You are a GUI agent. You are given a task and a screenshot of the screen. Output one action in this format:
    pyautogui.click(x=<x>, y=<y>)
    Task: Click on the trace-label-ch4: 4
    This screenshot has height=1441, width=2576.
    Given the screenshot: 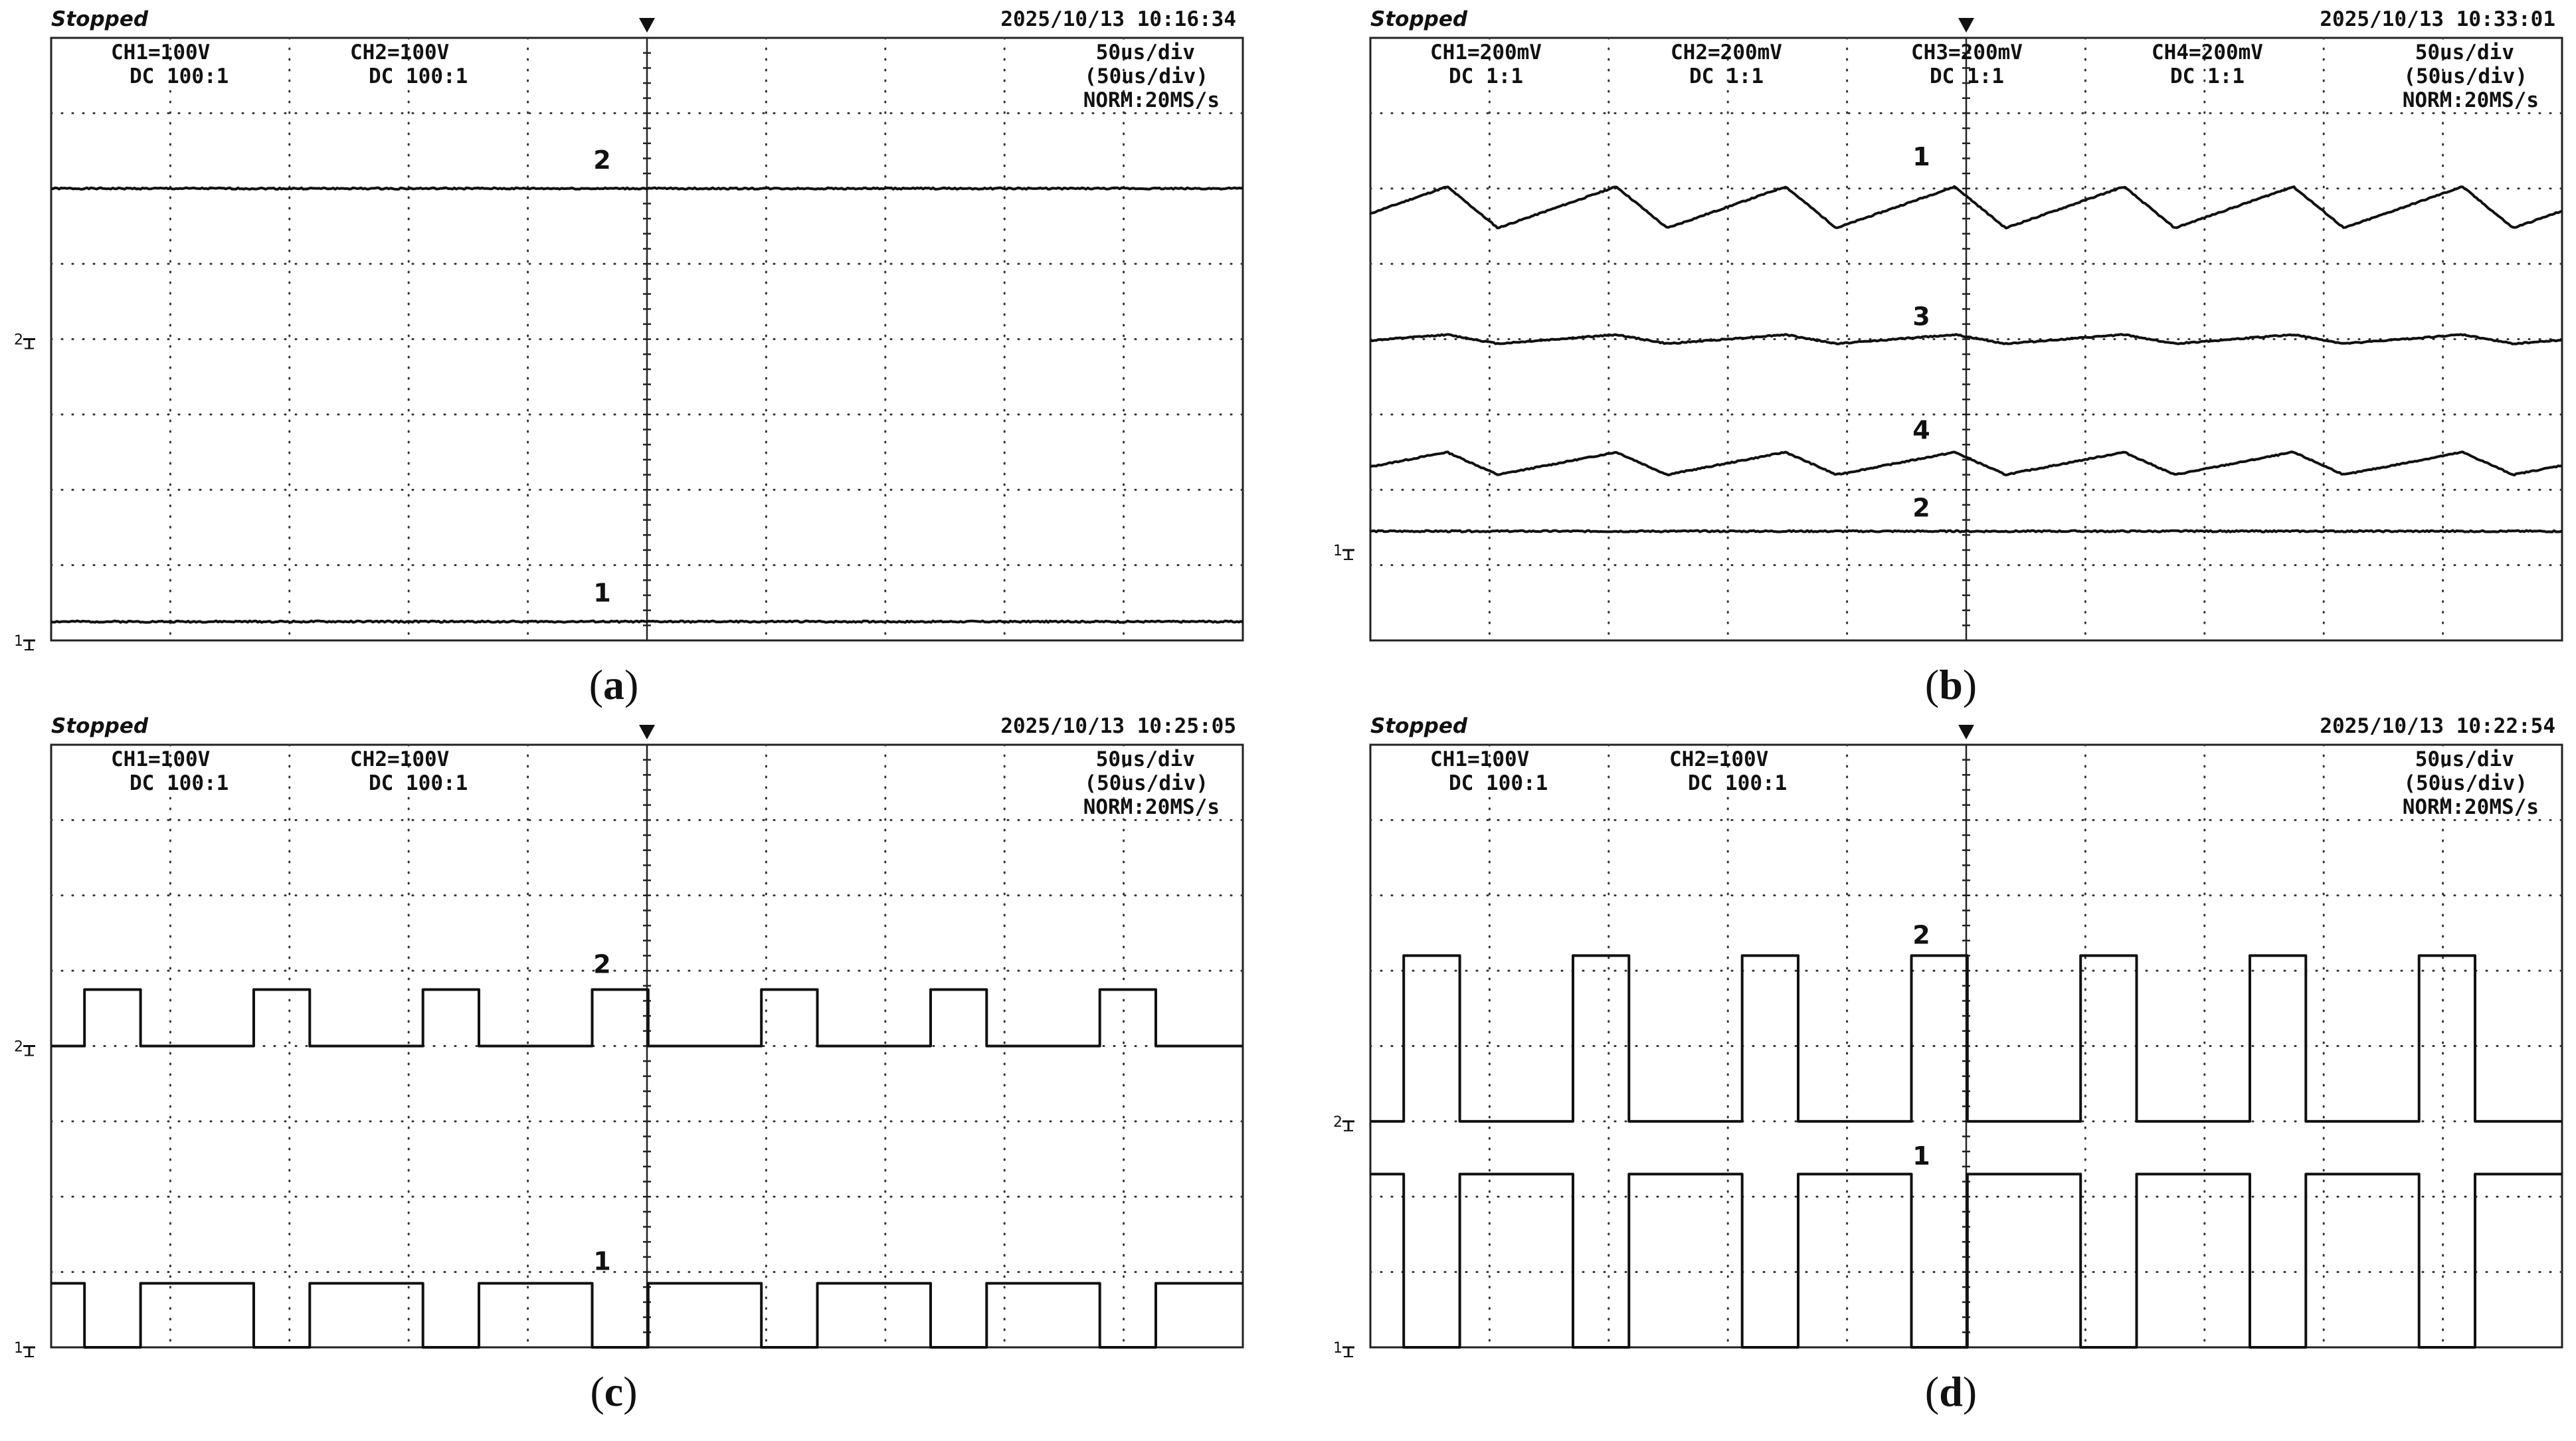 What is the action you would take?
    pyautogui.click(x=1921, y=430)
    